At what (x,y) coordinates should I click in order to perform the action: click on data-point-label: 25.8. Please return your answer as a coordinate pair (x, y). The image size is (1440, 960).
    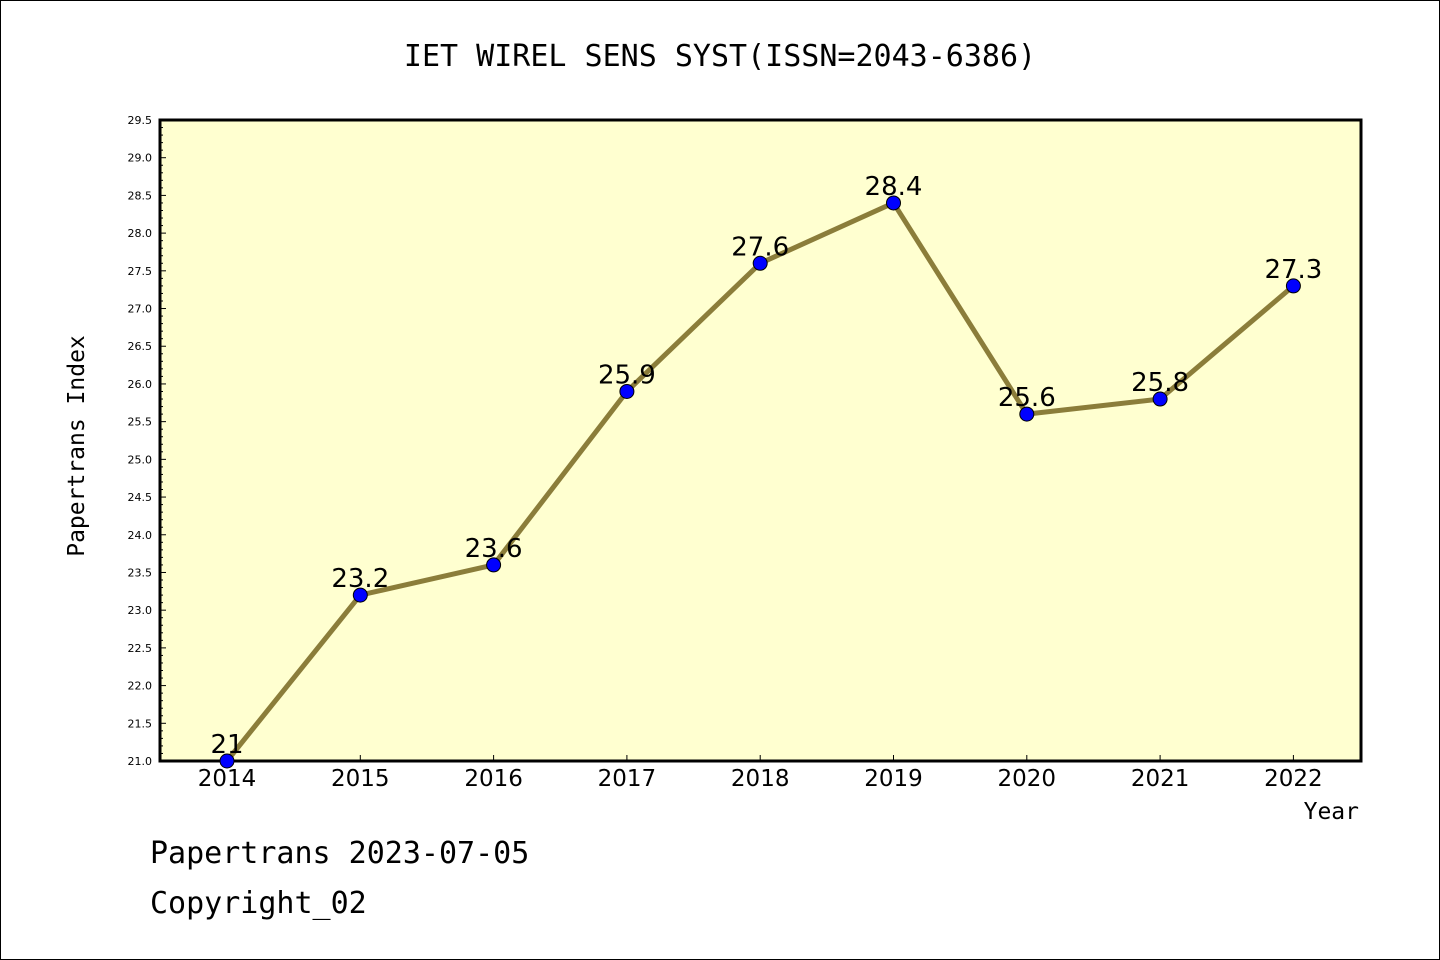
    Looking at the image, I should click on (1160, 383).